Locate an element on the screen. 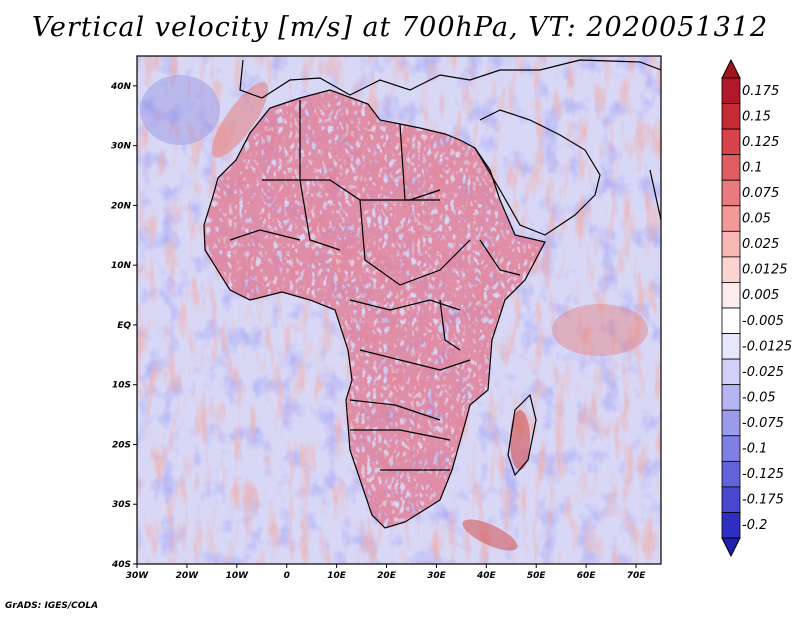 The image size is (800, 618). colorbar-label: -0.05 is located at coordinates (759, 397).